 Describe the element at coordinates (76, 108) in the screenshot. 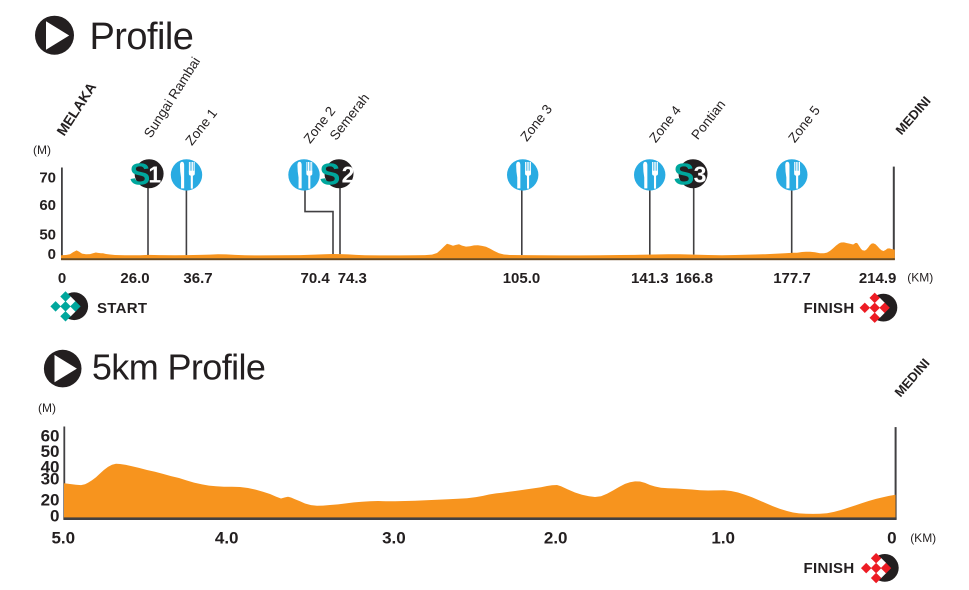

I see `svg-text: MELAKA` at that location.